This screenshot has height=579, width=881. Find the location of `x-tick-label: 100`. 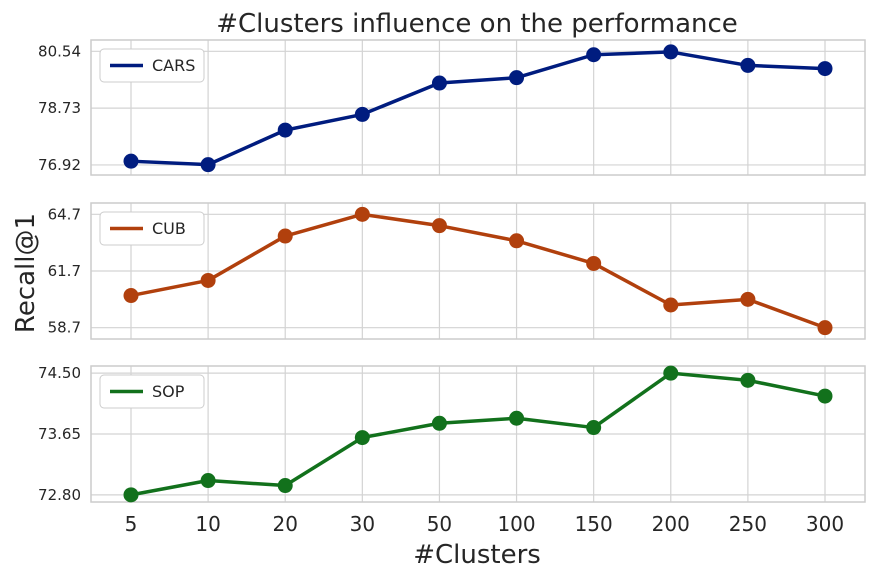

x-tick-label: 100 is located at coordinates (516, 524).